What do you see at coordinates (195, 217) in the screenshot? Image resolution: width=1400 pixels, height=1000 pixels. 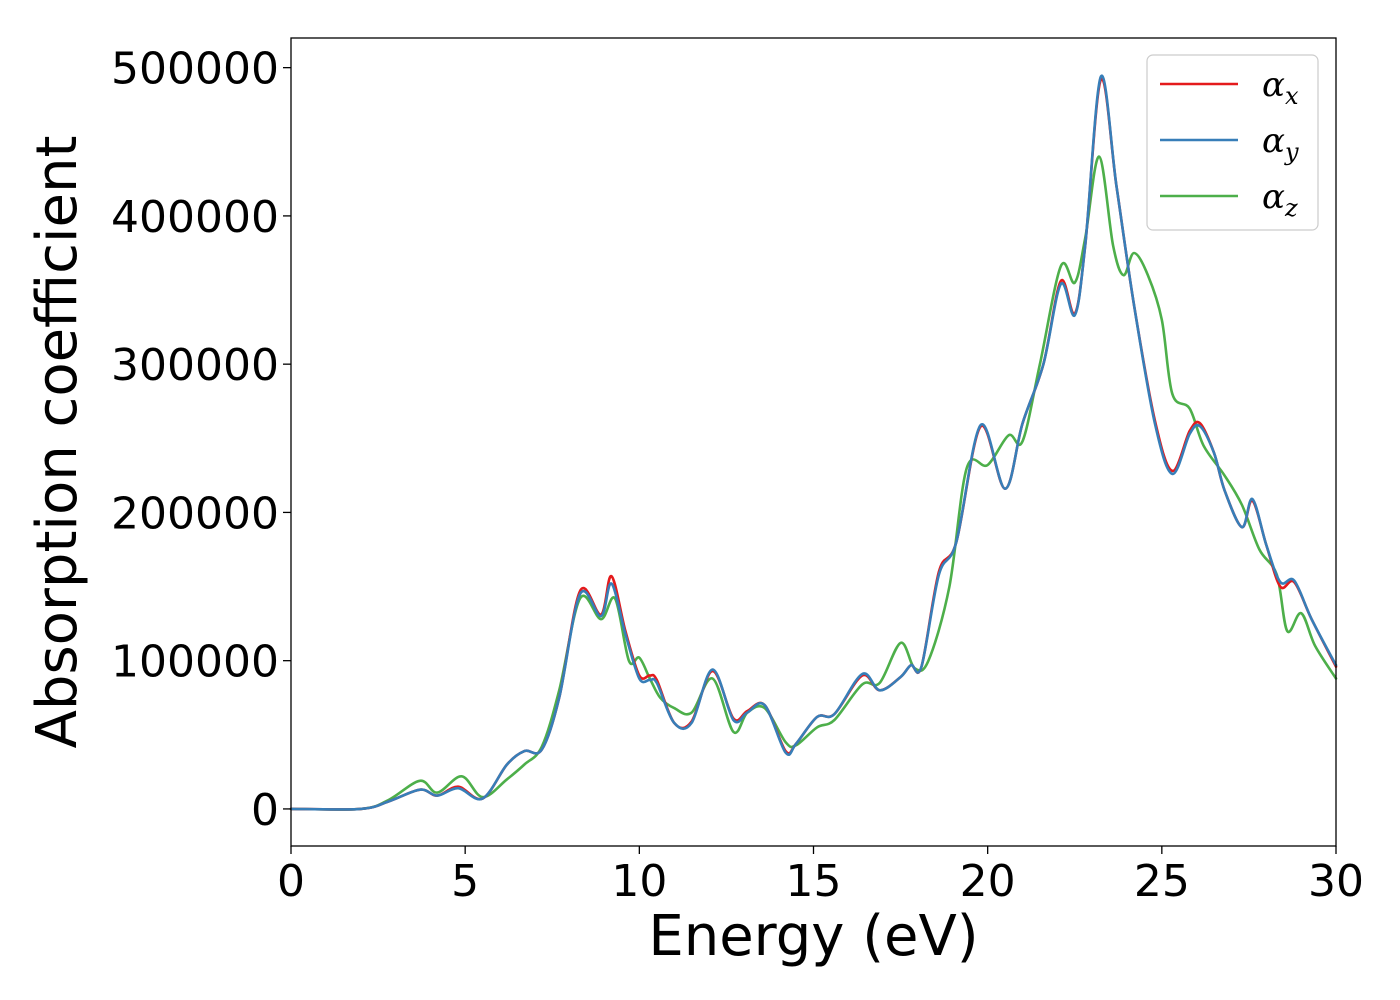 I see `y-tick-label: 400000` at bounding box center [195, 217].